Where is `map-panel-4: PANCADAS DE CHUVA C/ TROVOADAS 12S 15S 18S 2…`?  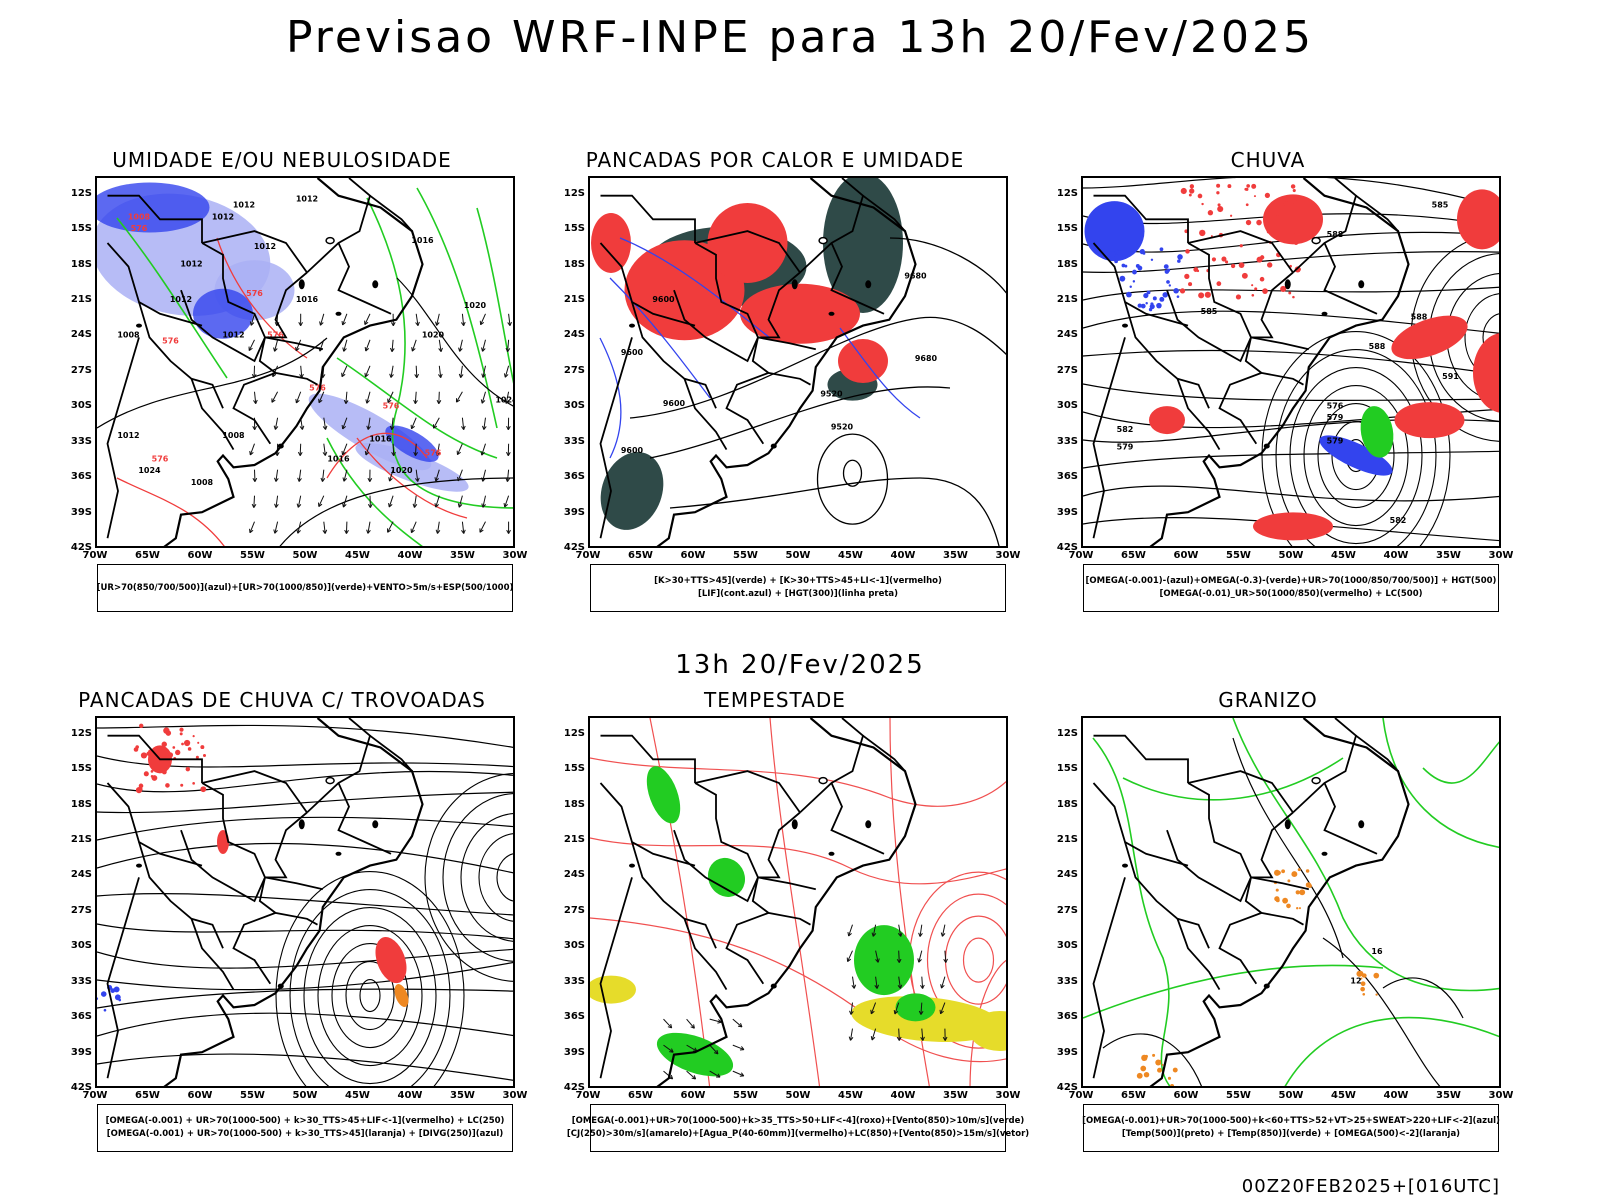
map-panel-4: PANCADAS DE CHUVA C/ TROVOADAS 12S 15S 18S 2… is located at coordinates (294, 923).